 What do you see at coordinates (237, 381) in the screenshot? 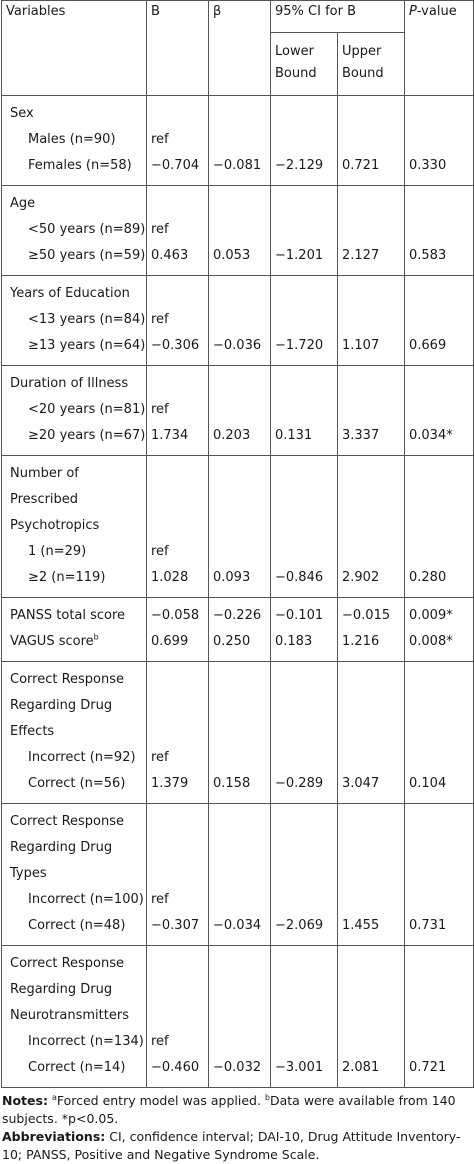
I see `table-row: Duration of Illness` at bounding box center [237, 381].